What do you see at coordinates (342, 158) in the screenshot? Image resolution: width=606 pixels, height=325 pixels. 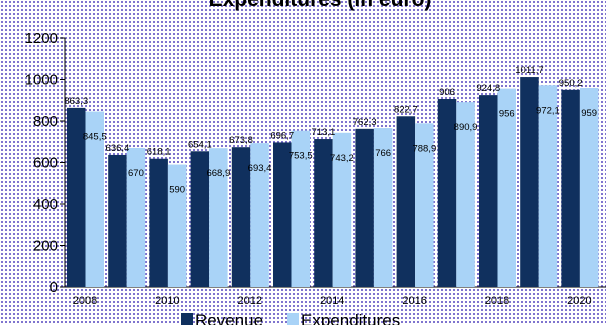 I see `data-label-expenditures-2014: 743,2` at bounding box center [342, 158].